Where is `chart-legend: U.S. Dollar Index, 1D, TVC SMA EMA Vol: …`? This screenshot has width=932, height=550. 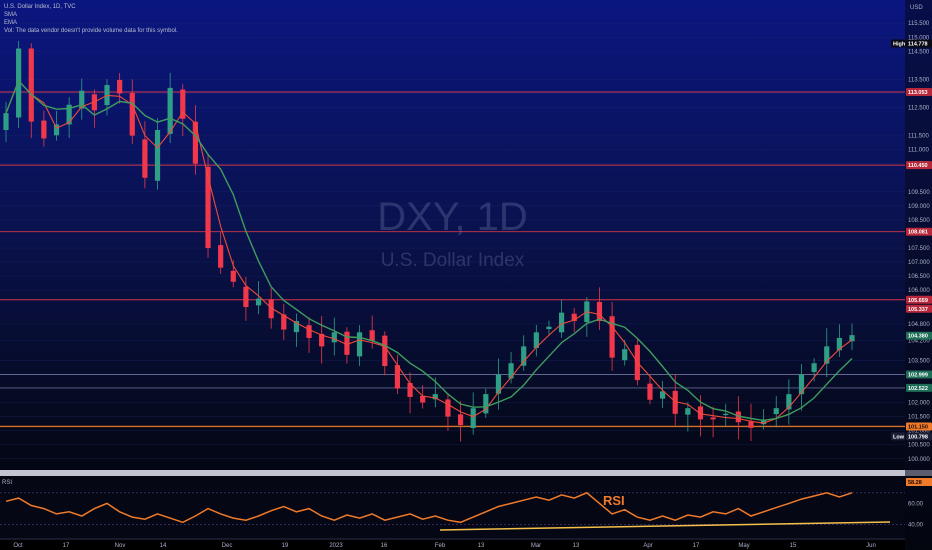 chart-legend: U.S. Dollar Index, 1D, TVC SMA EMA Vol: … is located at coordinates (91, 19).